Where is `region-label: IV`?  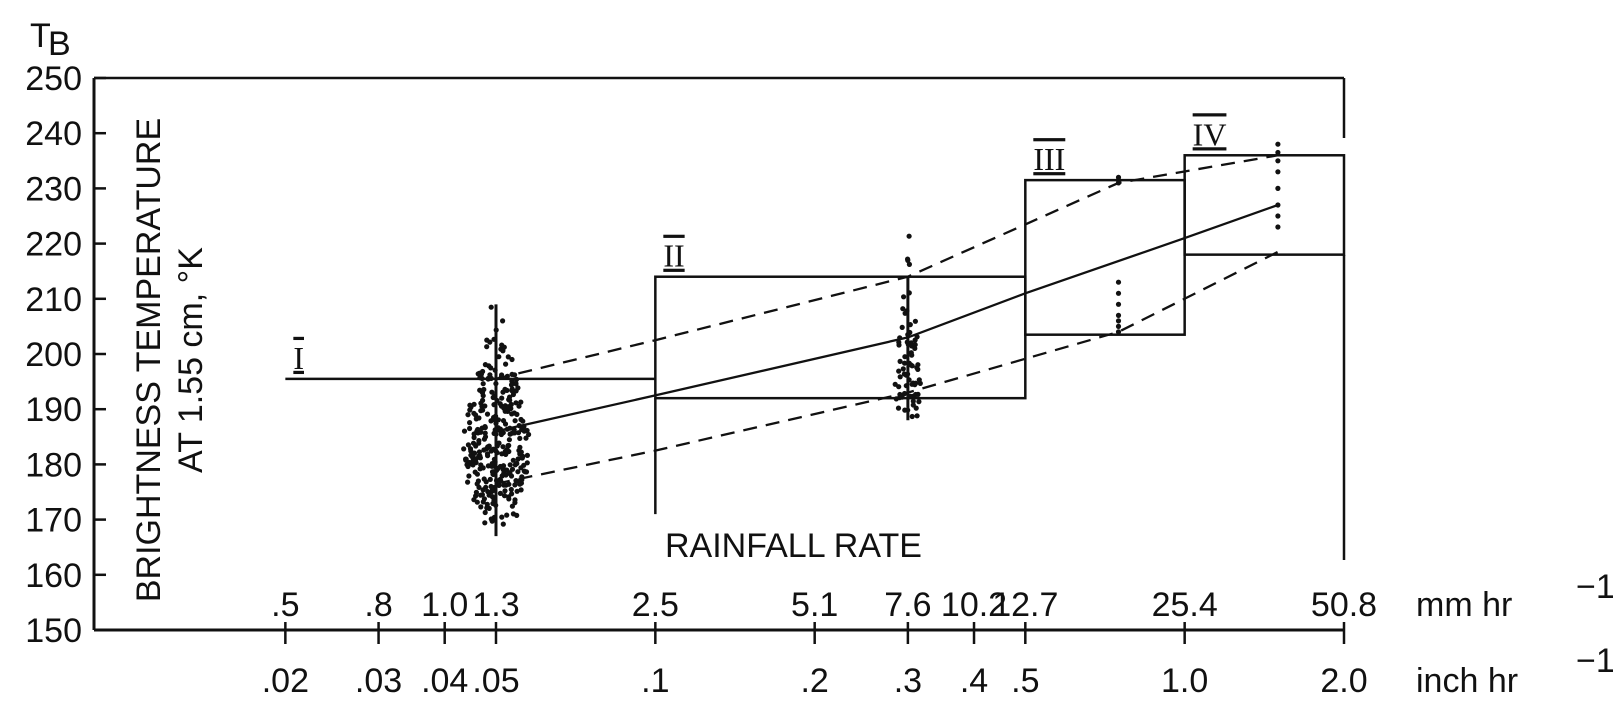
region-label: IV is located at coordinates (1210, 134).